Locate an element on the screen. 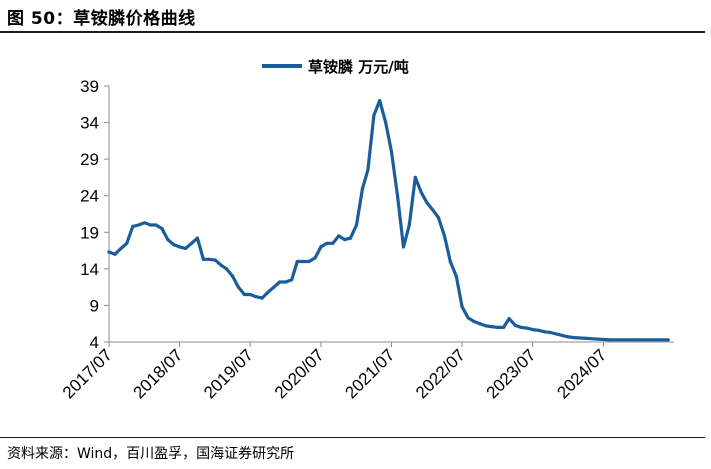  y-axis-ticks: 4 9 14 19 24 29 34 39 is located at coordinates (94, 214).